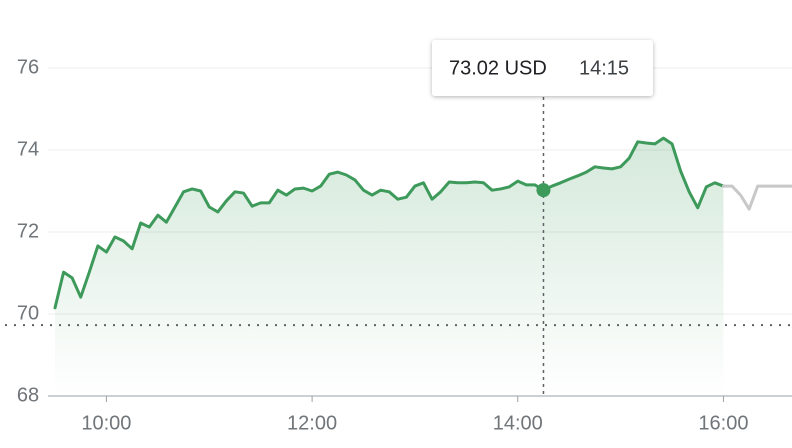 The image size is (792, 448). I want to click on tooltip-time: 14:15, so click(604, 68).